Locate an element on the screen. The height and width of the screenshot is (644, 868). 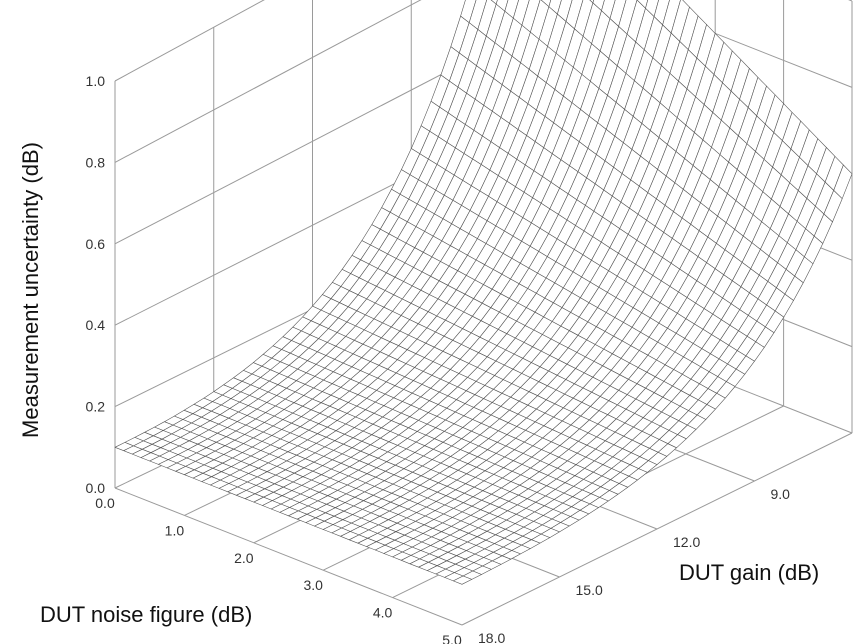
z-tick-label: 0.0 is located at coordinates (96, 488).